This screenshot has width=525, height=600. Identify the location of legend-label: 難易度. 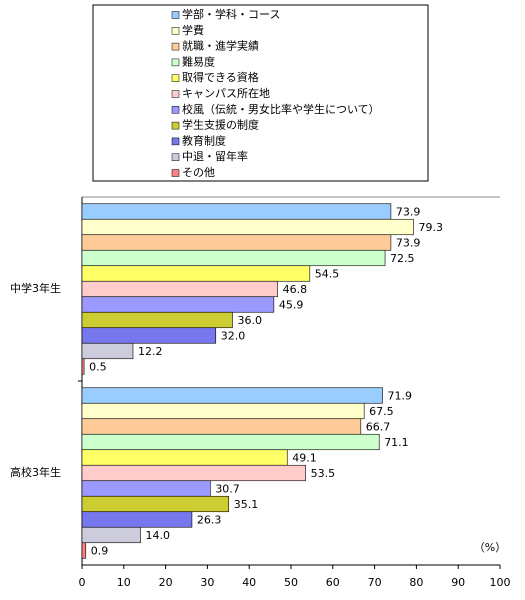
(198, 61).